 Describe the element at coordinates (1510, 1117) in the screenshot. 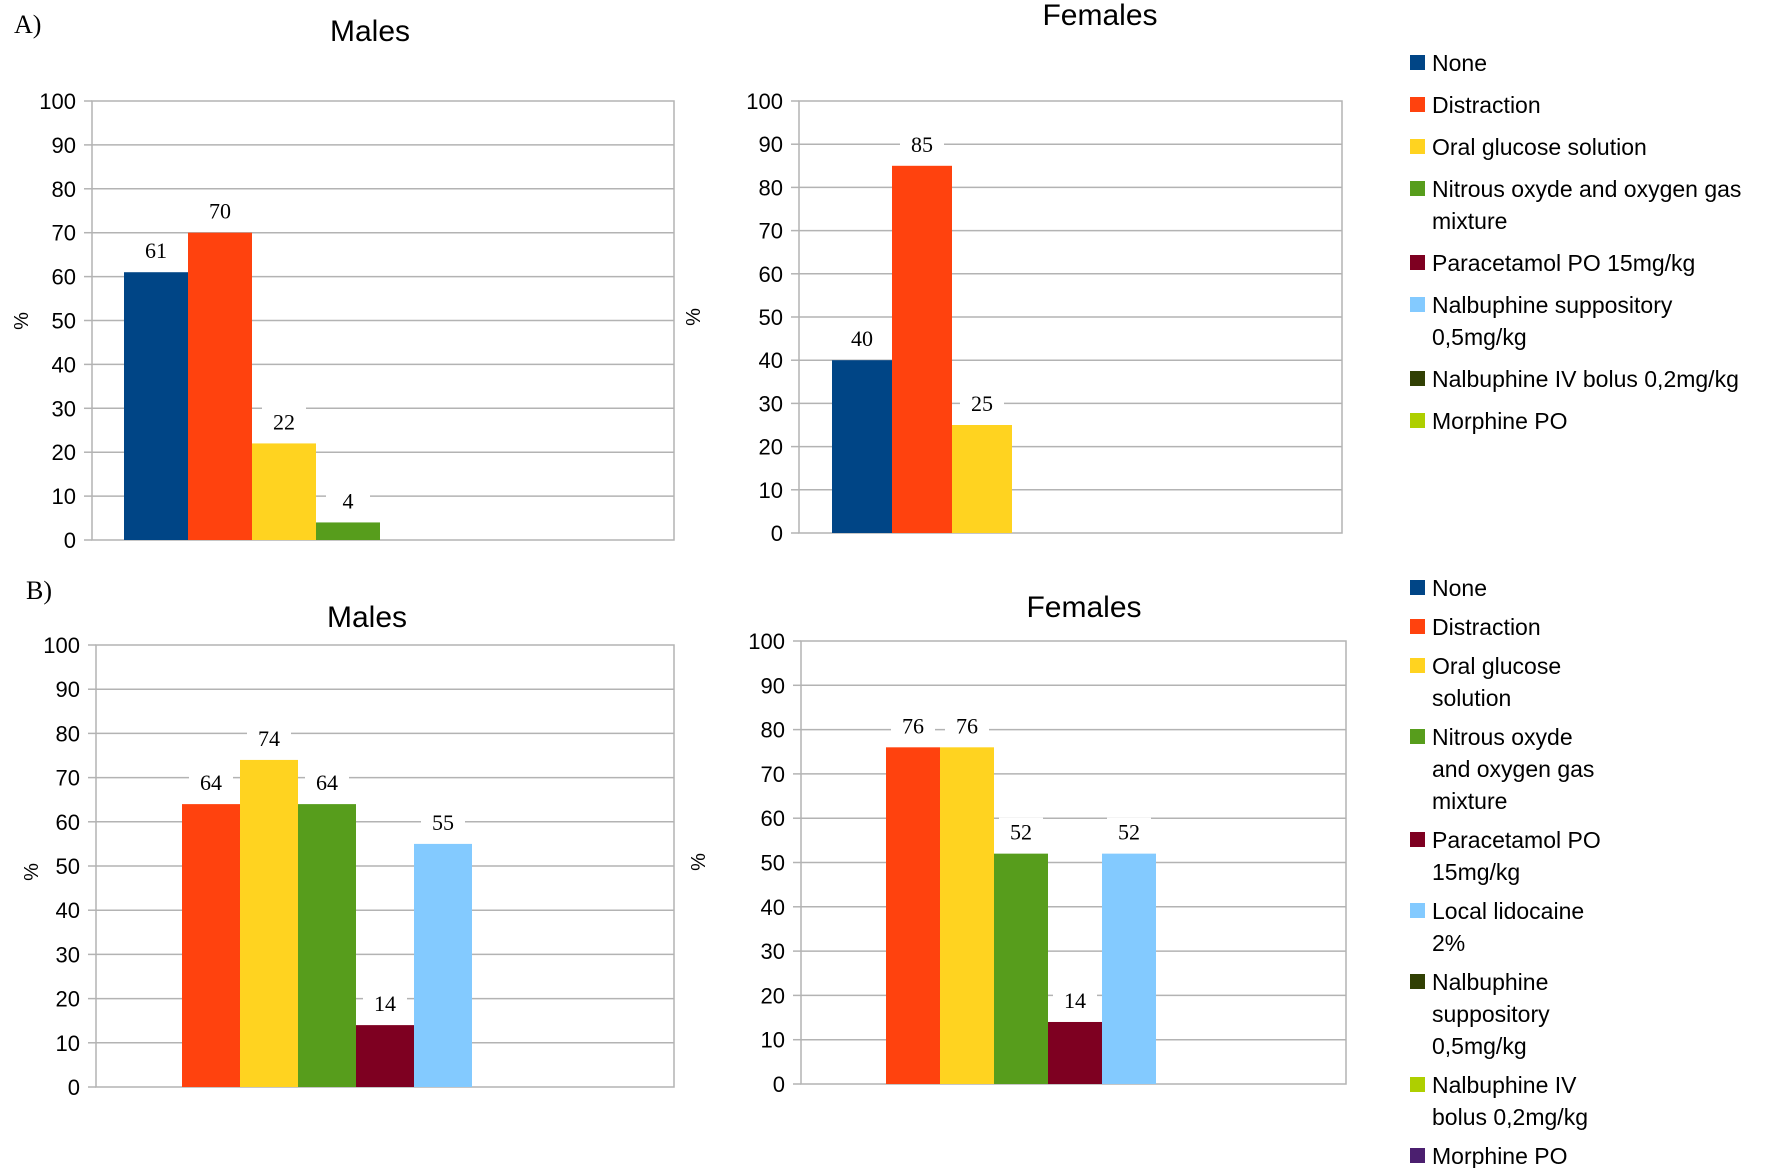

I see `legend-label: bolus 0,2mg/kg` at that location.